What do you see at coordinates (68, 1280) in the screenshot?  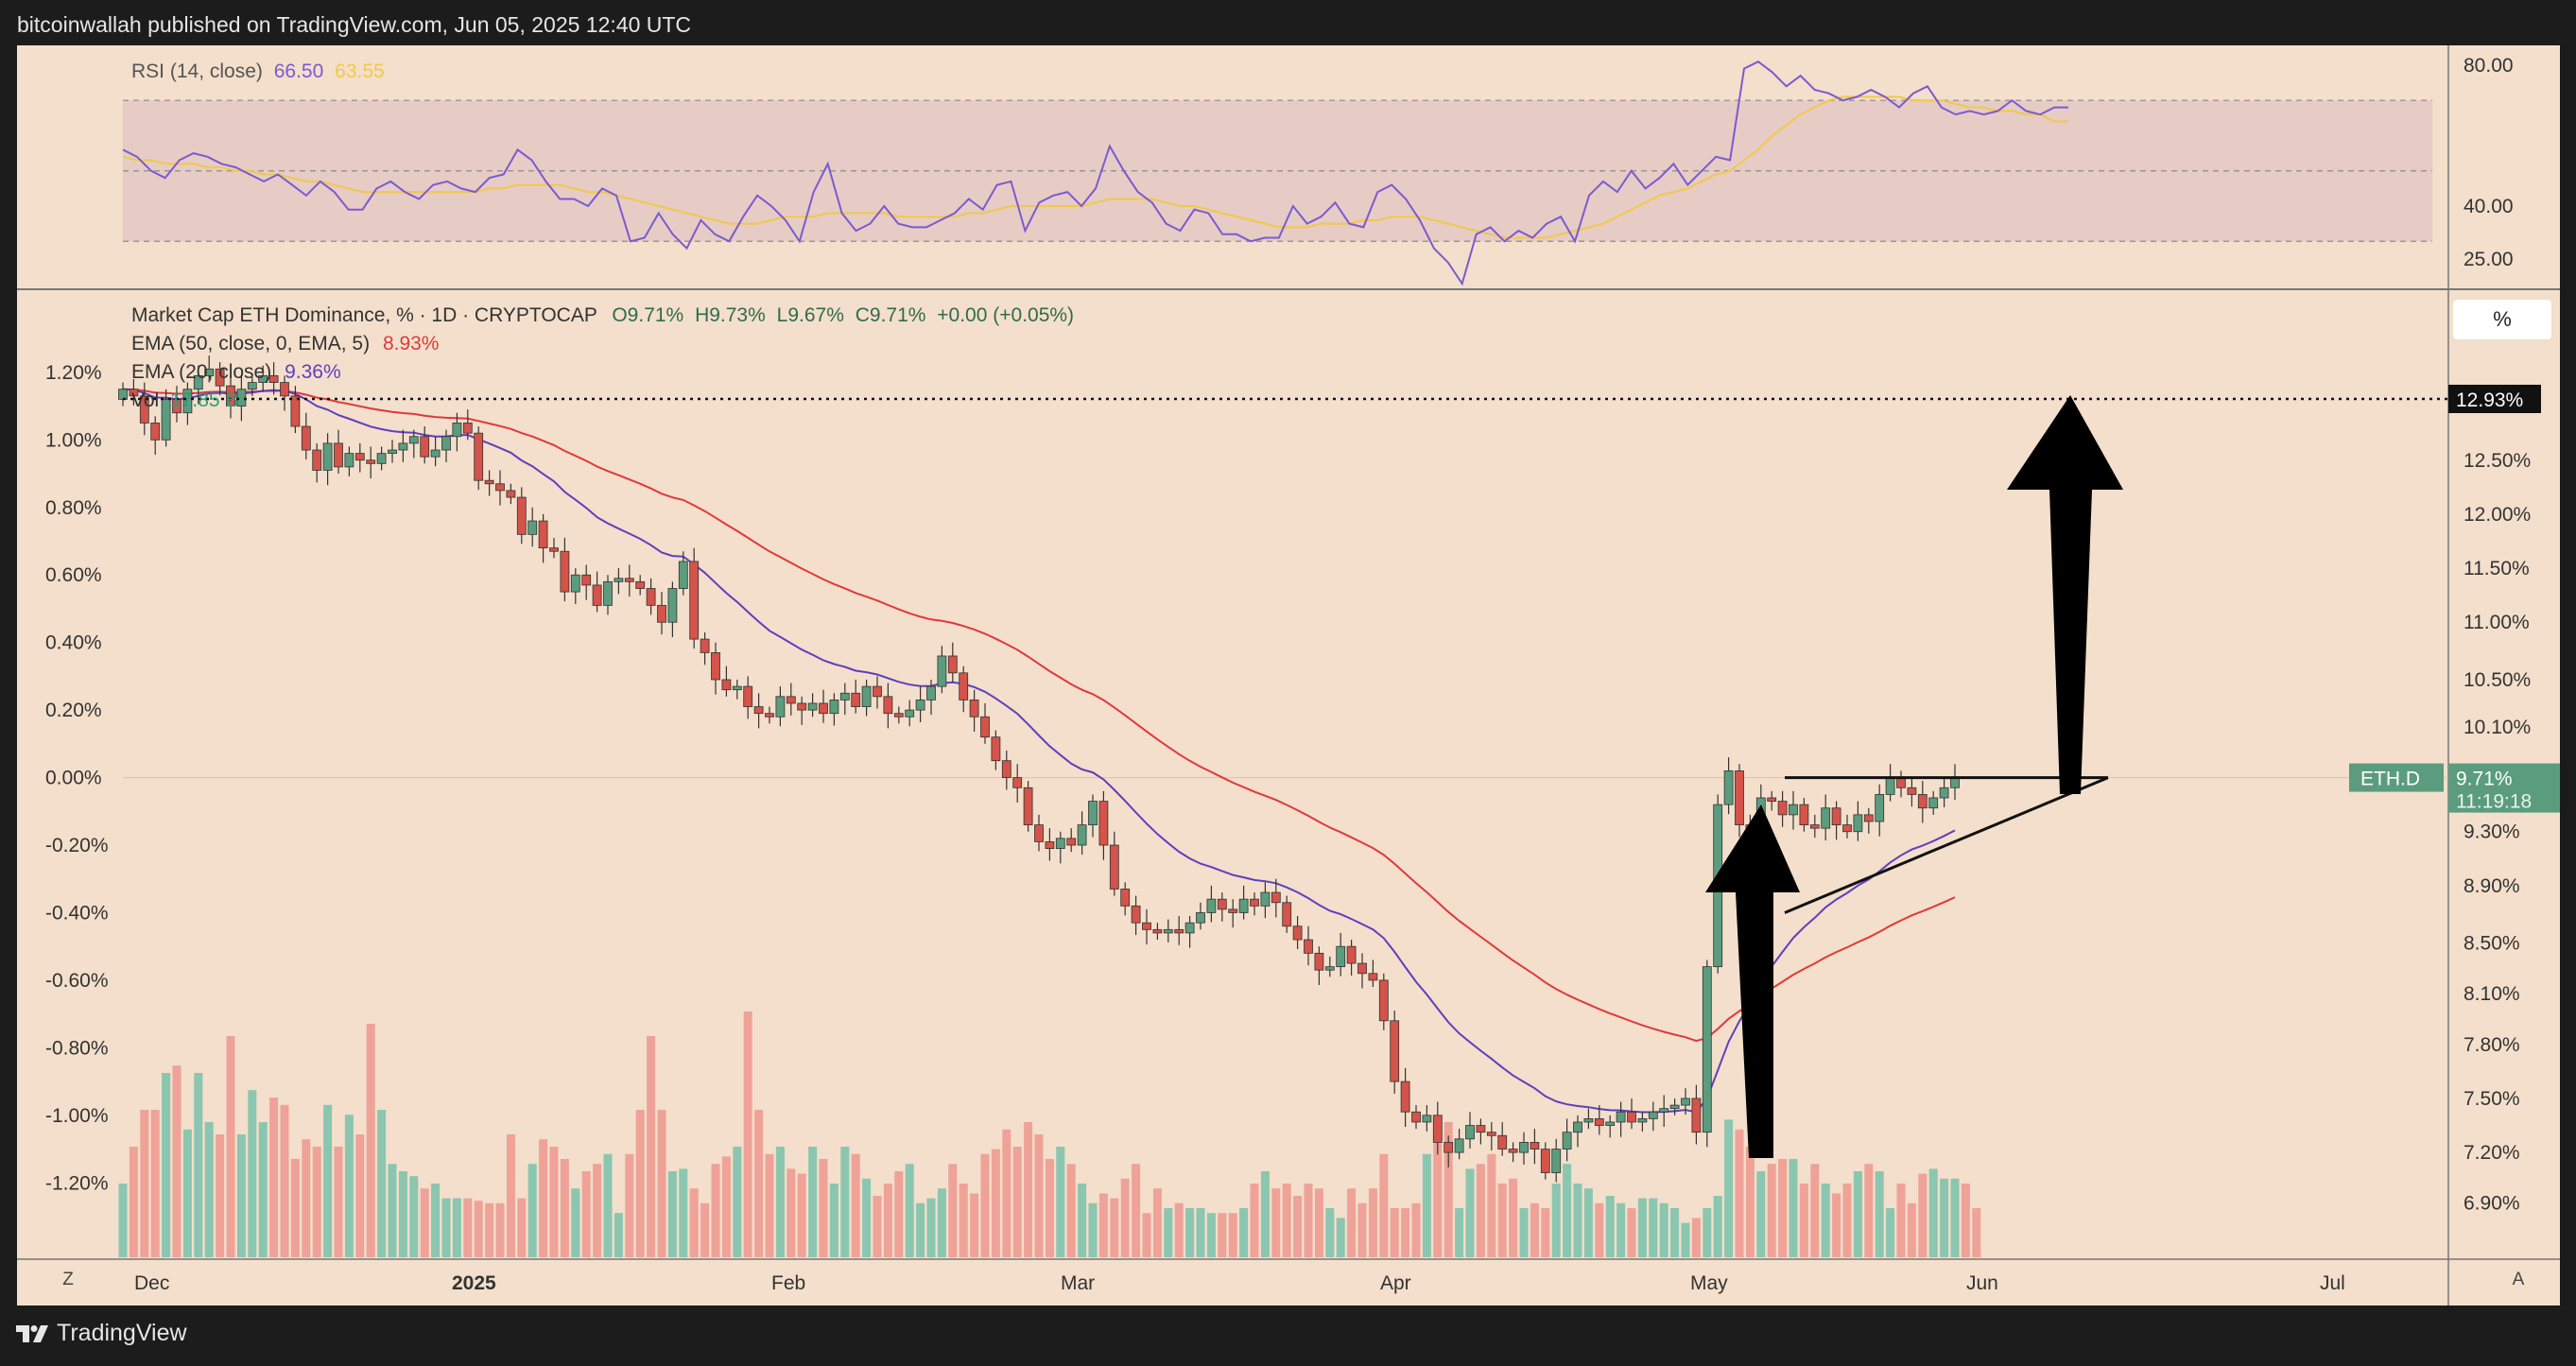 I see `zoom-left-button: Z` at bounding box center [68, 1280].